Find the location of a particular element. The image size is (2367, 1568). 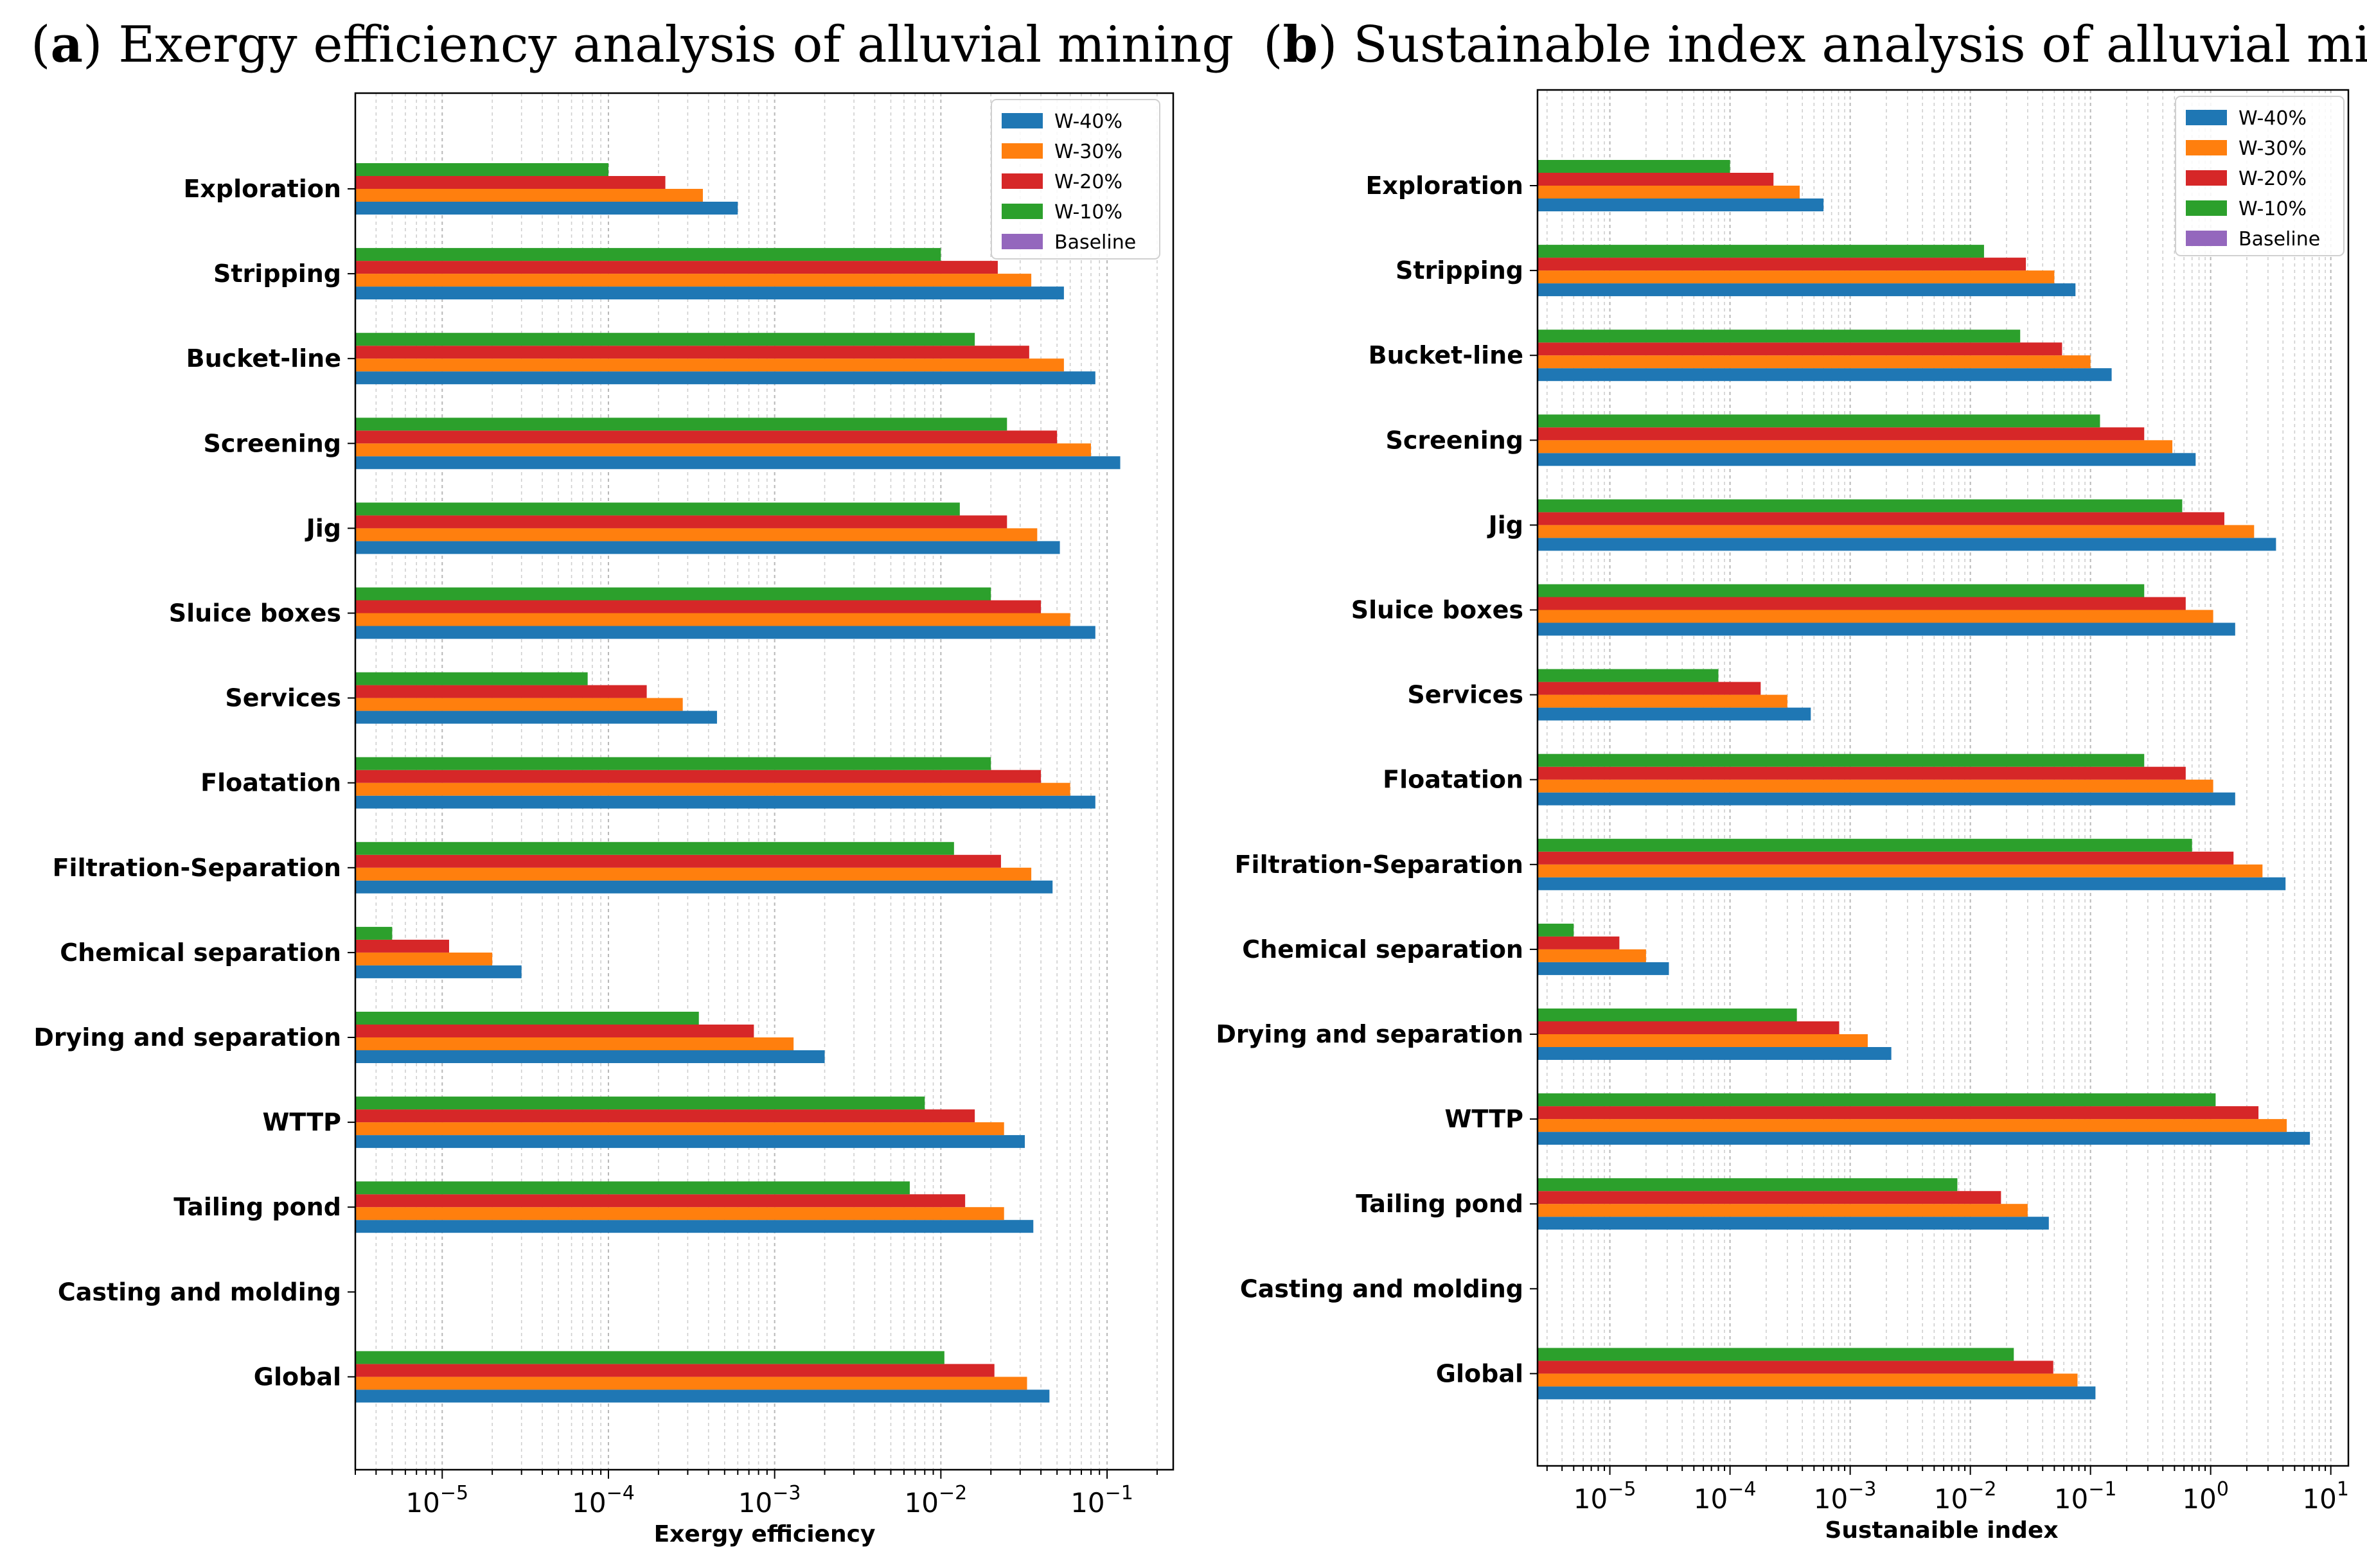

category-label: Jig is located at coordinates (1505, 525).